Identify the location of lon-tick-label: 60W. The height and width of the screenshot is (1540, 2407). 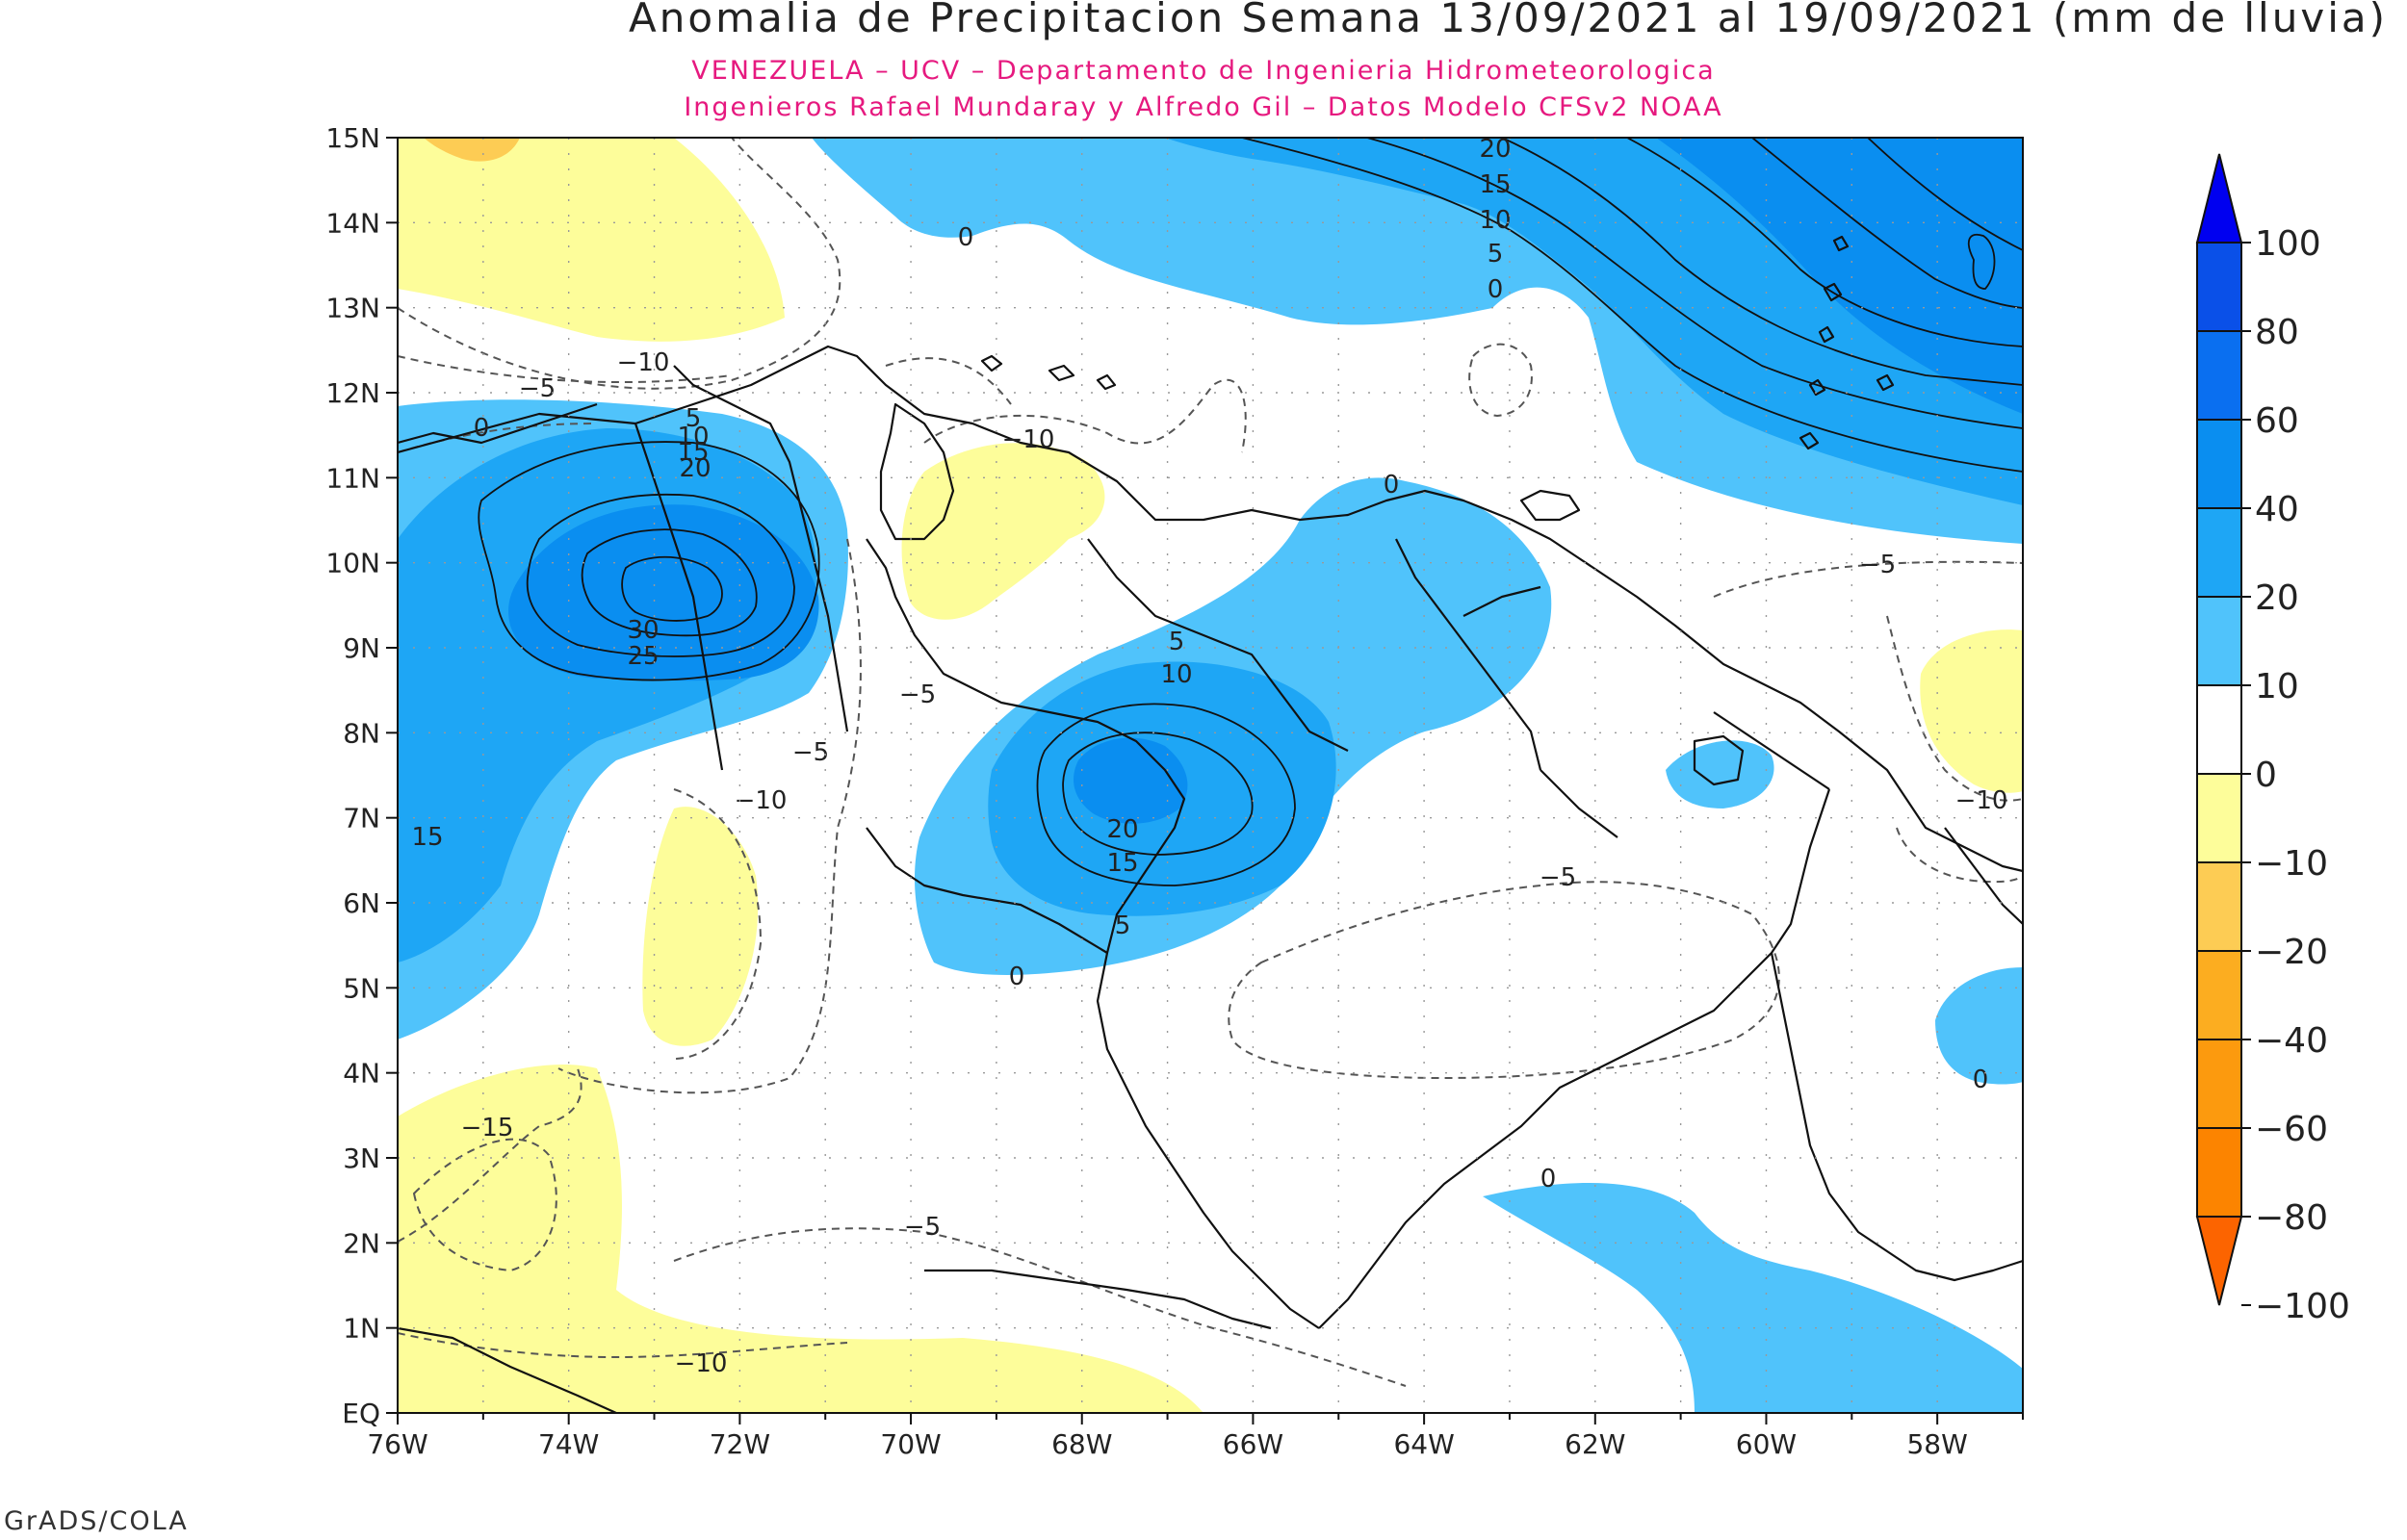
(1766, 1444).